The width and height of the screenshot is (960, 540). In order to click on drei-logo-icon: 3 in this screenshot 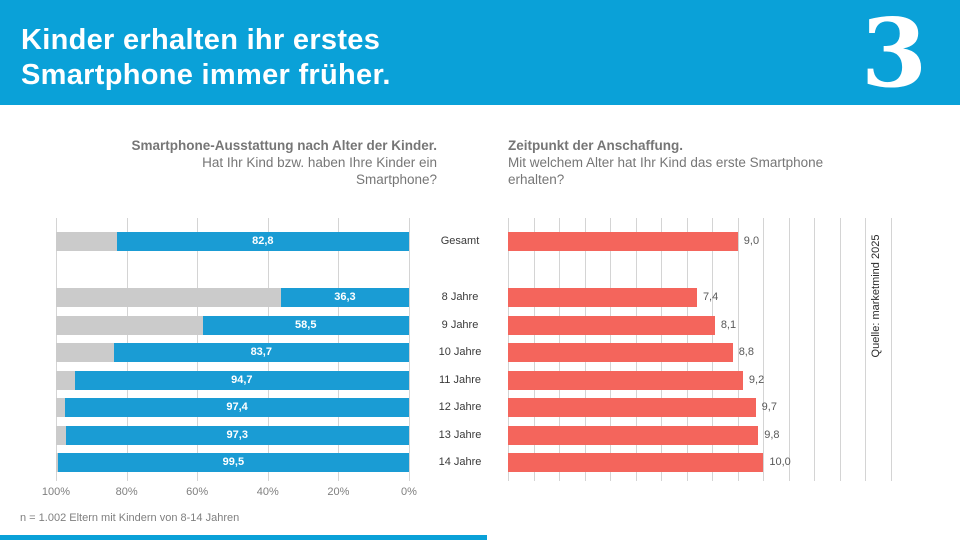, I will do `click(894, 54)`.